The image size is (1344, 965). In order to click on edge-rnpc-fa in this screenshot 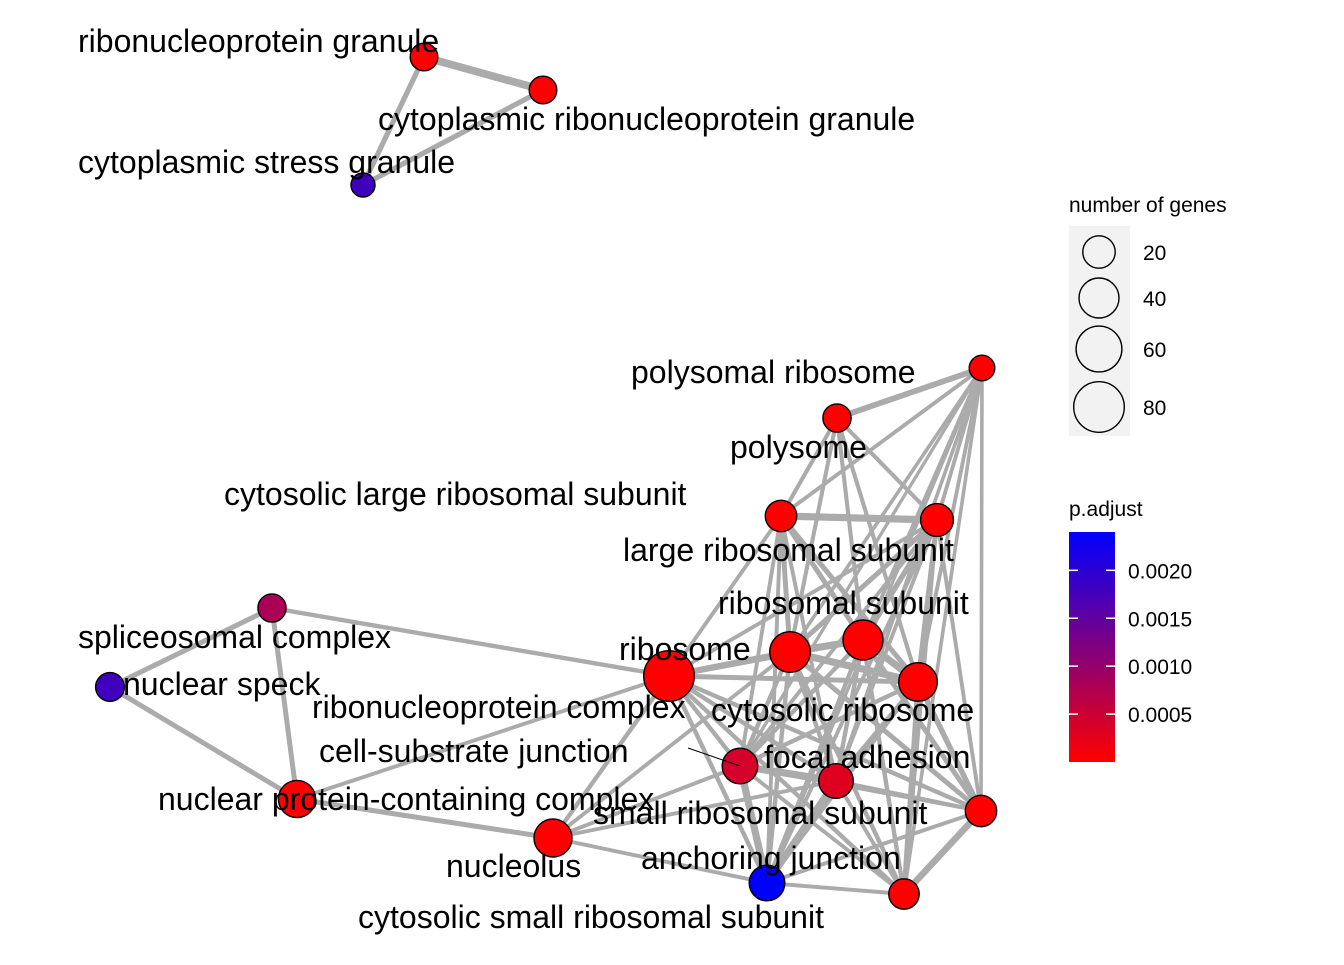, I will do `click(752, 728)`.